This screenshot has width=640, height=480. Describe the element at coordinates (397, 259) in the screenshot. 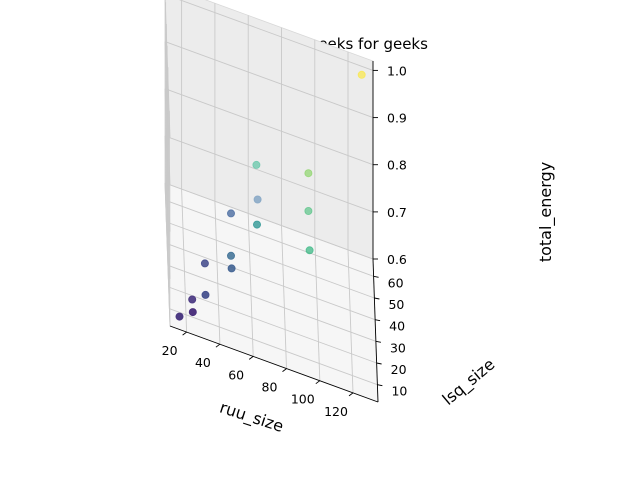

I see `z-tick-label: 0.6` at that location.